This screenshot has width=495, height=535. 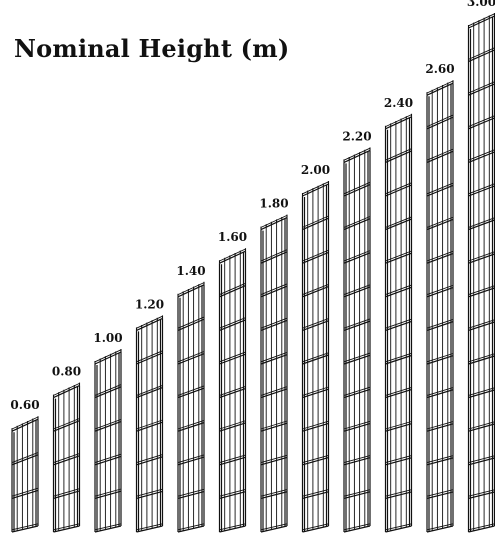 What do you see at coordinates (439, 69) in the screenshot?
I see `height-label: 2.60` at bounding box center [439, 69].